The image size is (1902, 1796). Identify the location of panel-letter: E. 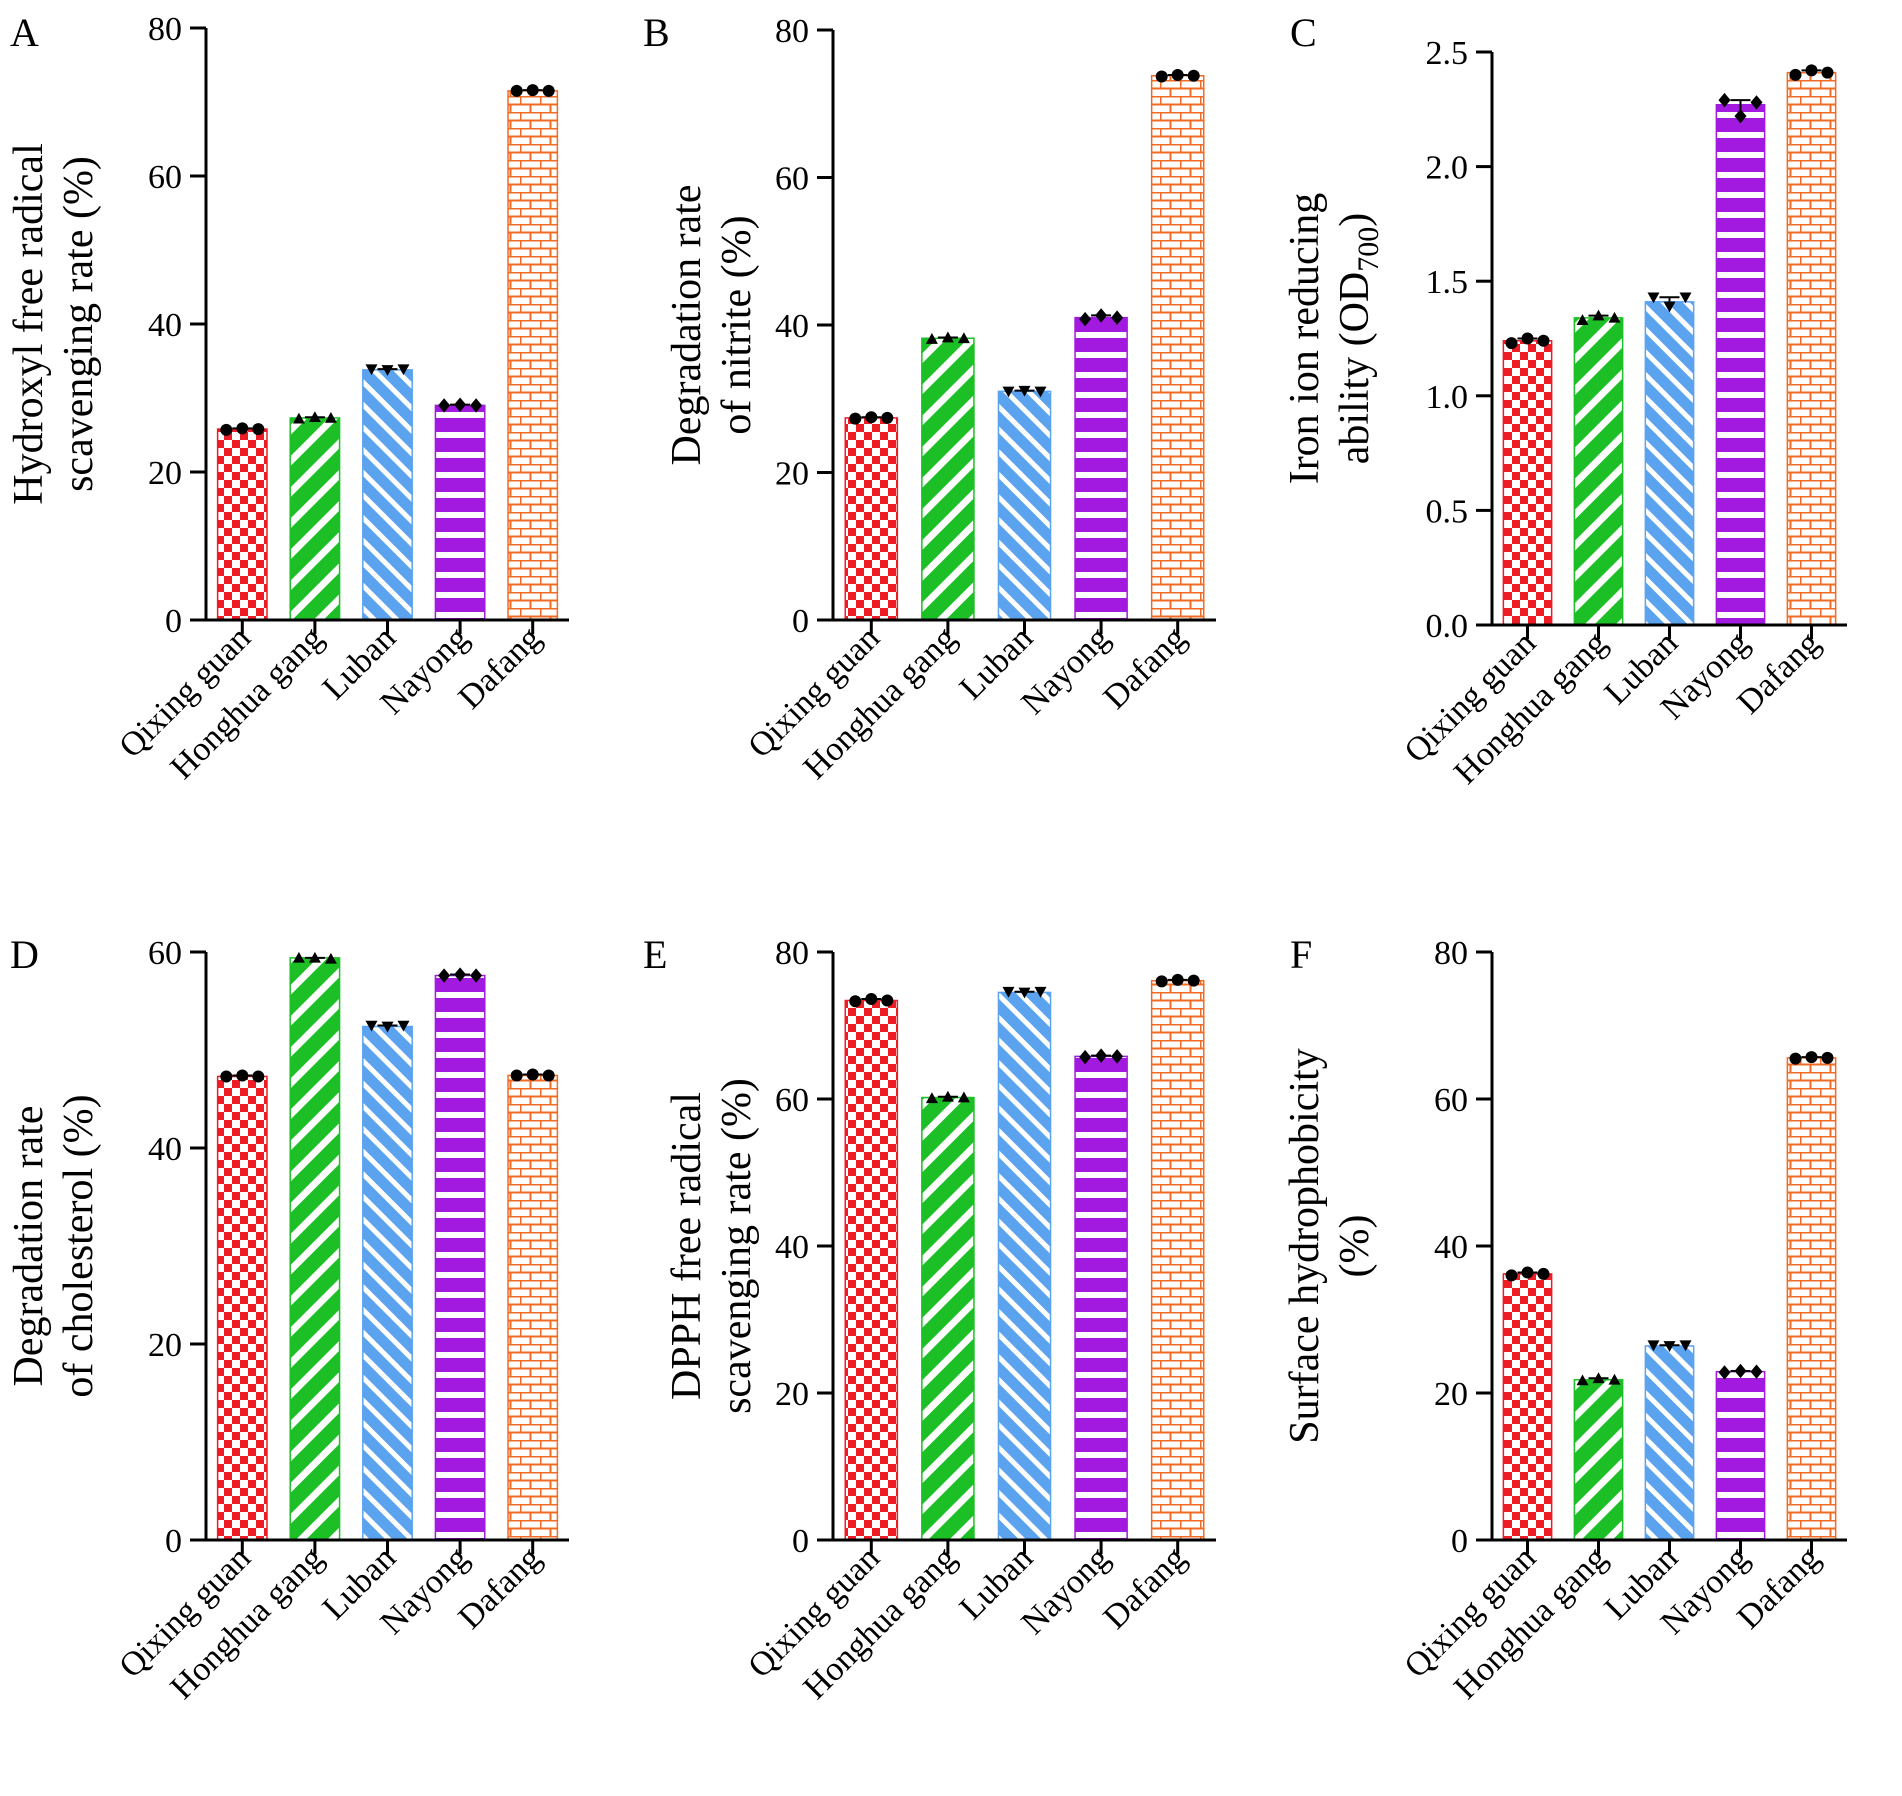
(655, 954).